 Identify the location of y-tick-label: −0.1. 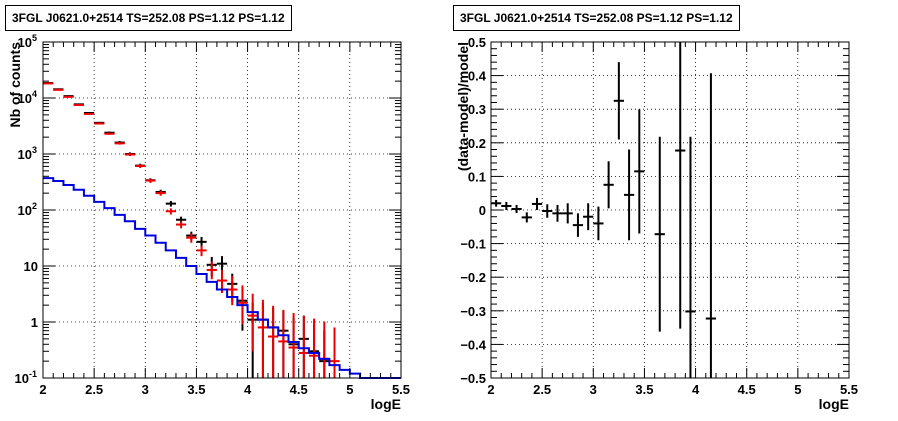
(473, 244).